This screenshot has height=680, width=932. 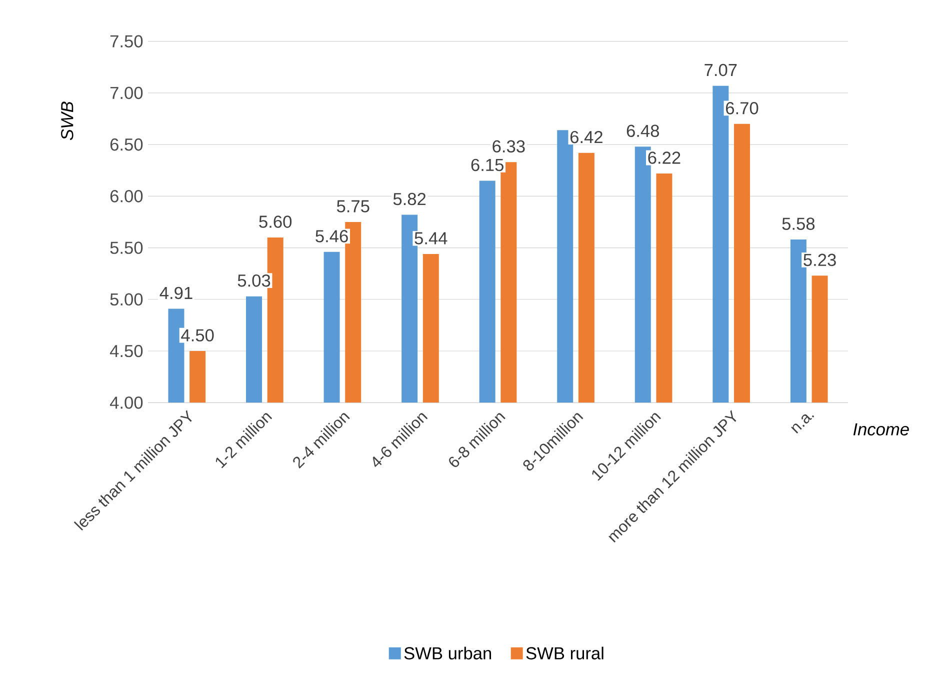 What do you see at coordinates (126, 351) in the screenshot?
I see `y-tick-label: 4.50` at bounding box center [126, 351].